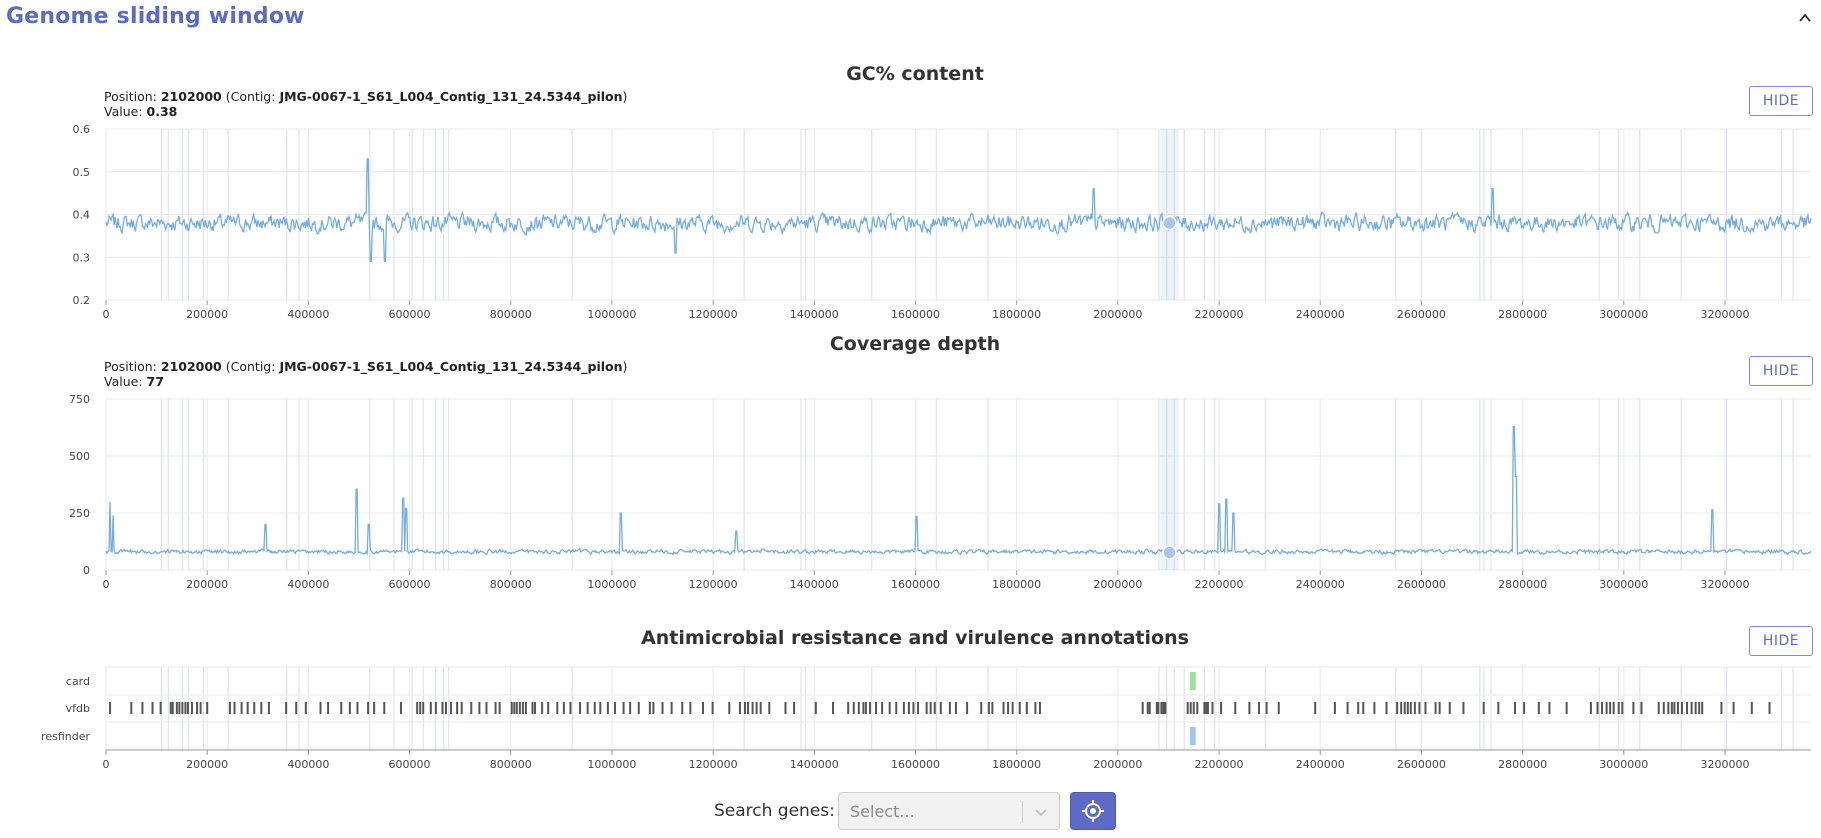  I want to click on annotation-hide-button: HIDE, so click(1781, 641).